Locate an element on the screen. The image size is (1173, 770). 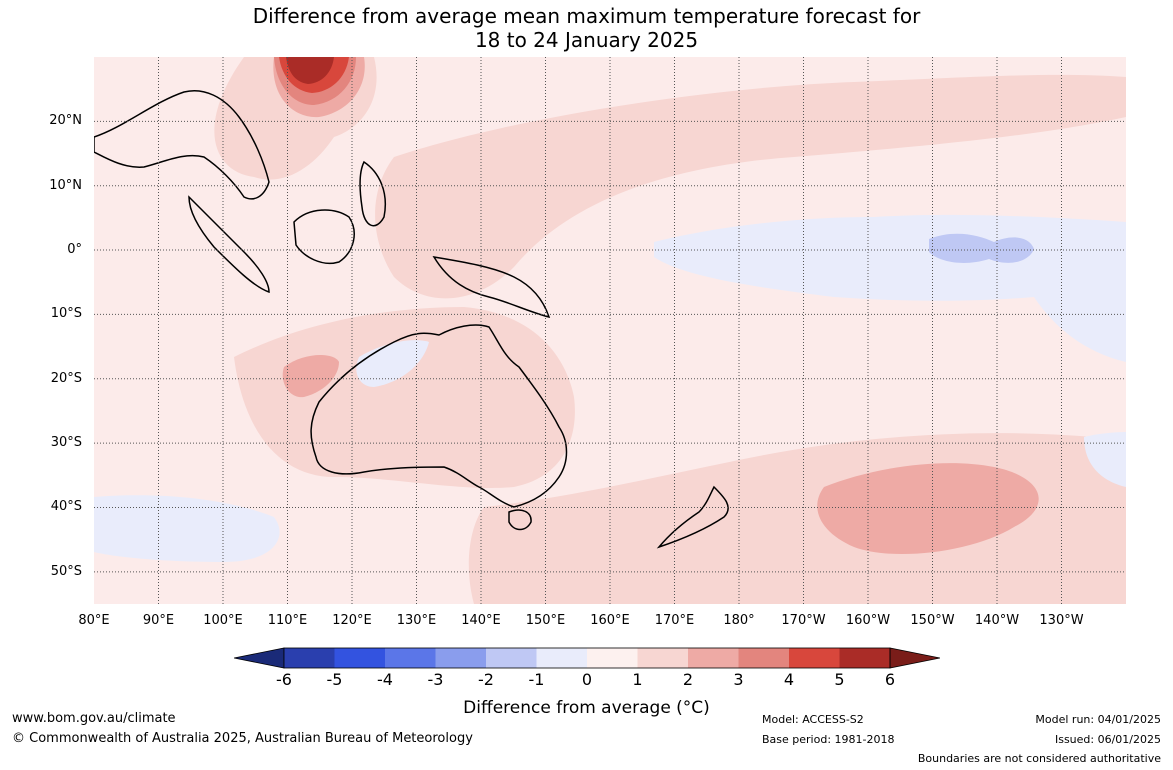
colorbar-tick-label: -4 is located at coordinates (385, 679).